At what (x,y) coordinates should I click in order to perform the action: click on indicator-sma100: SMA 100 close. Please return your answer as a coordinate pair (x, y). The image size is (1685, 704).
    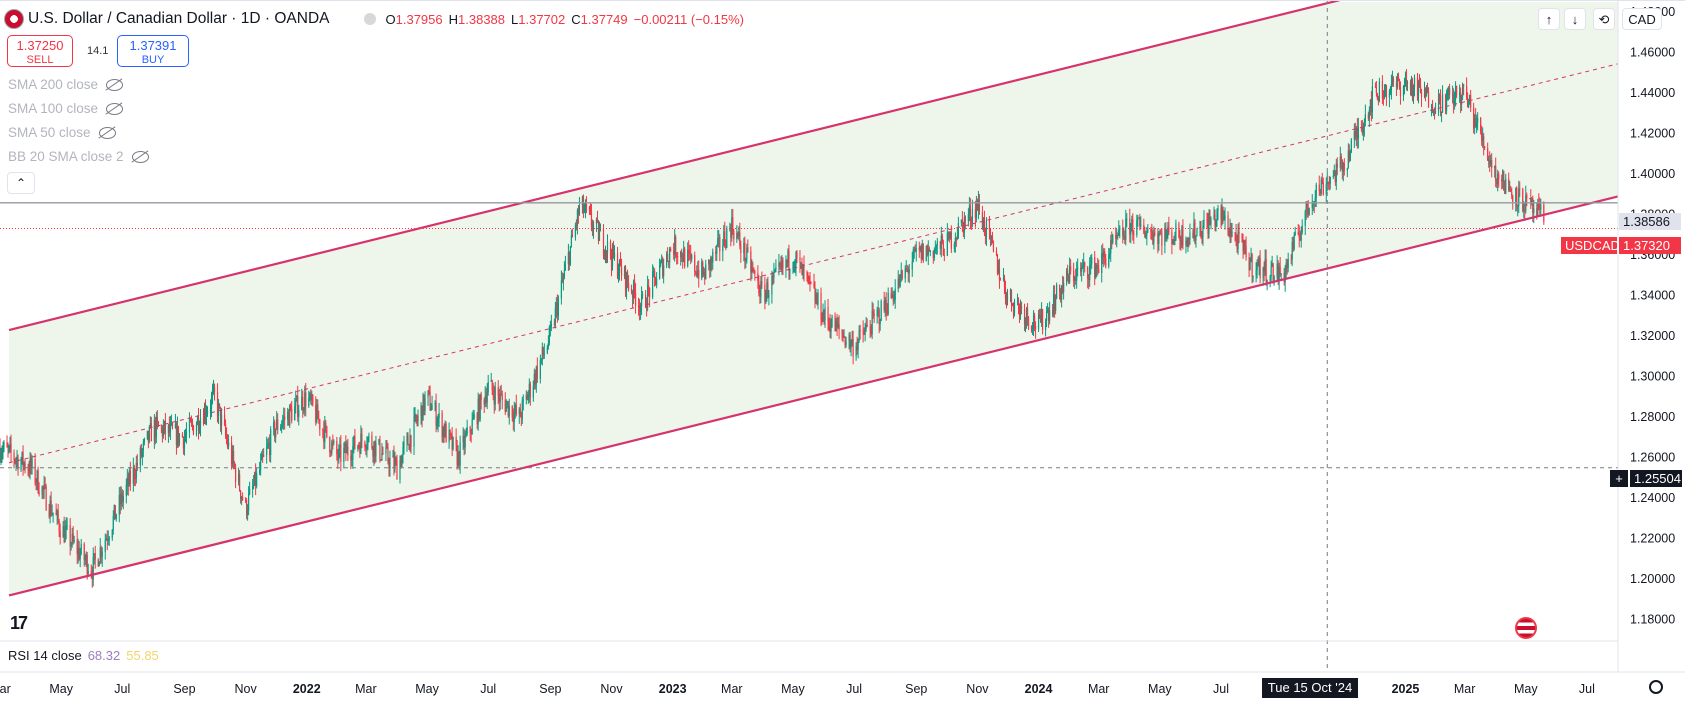
    Looking at the image, I should click on (66, 108).